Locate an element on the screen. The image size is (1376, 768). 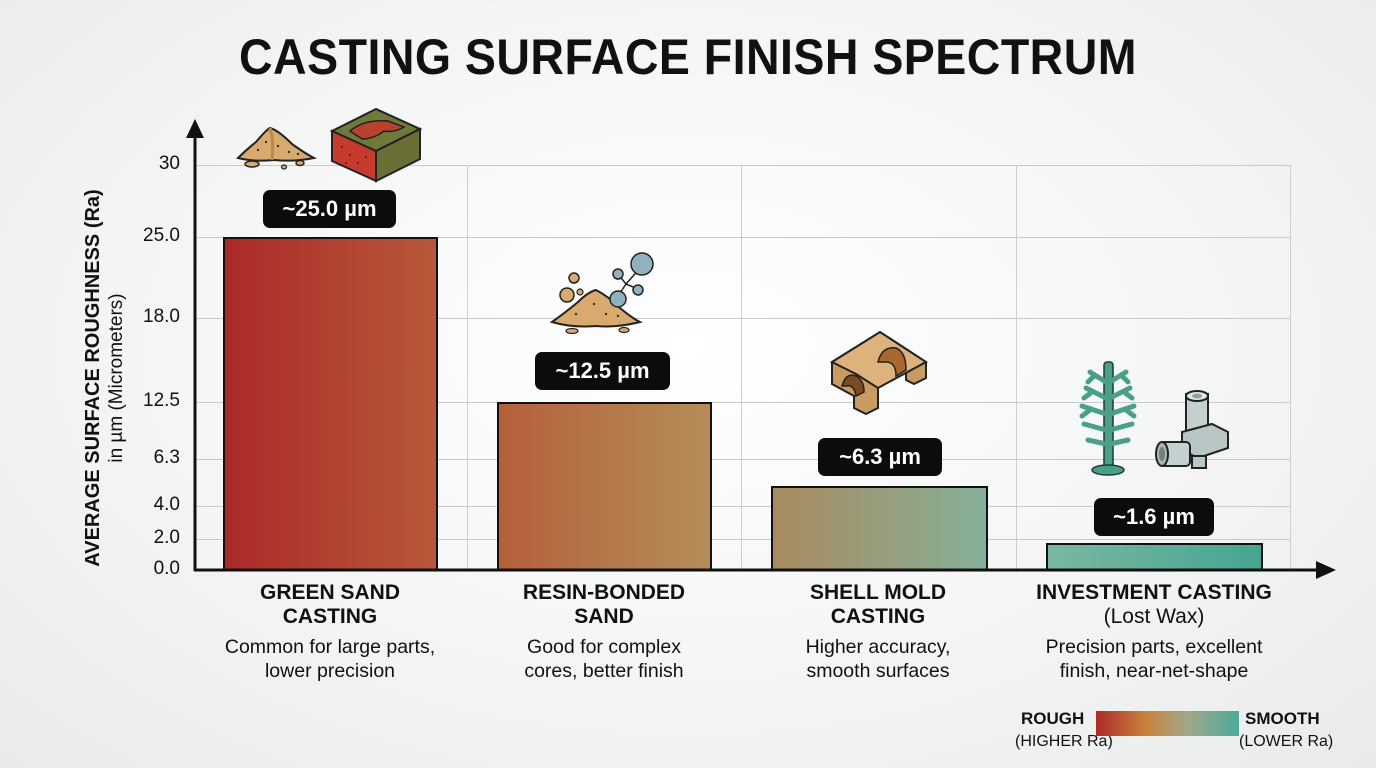
y-tick-label: 2.0 is located at coordinates (166, 537).